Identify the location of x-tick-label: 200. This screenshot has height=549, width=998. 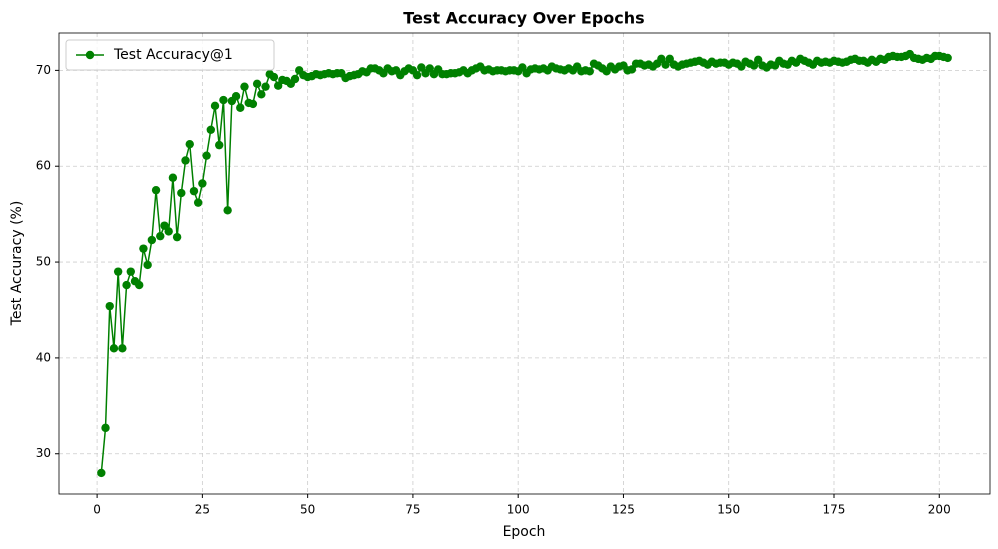
(939, 510).